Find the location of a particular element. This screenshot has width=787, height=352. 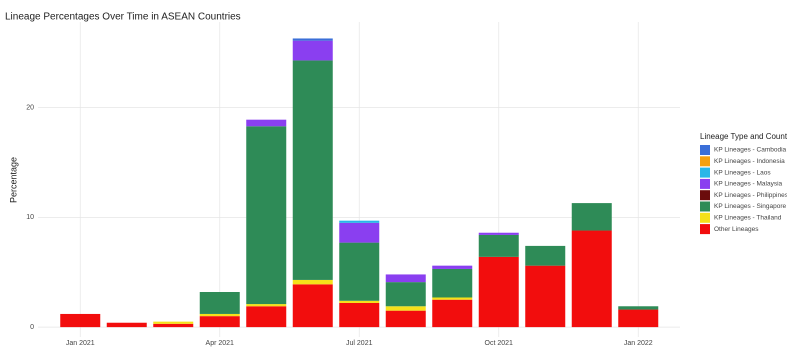

legend-label: KP Lineages - Singapore is located at coordinates (750, 206).